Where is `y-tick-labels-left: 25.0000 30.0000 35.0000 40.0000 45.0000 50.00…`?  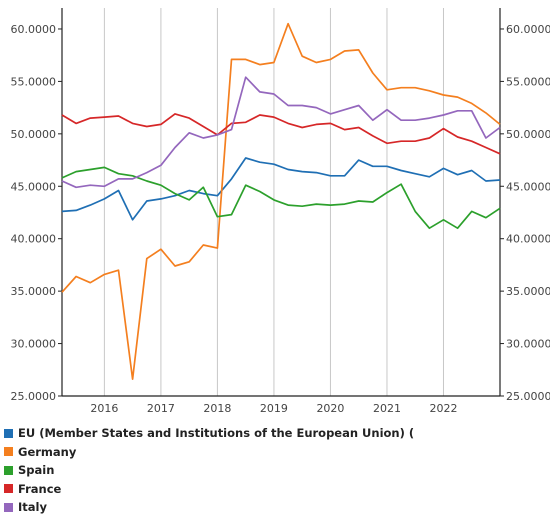
y-tick-labels-left: 25.0000 30.0000 35.0000 40.0000 45.0000 50.00… is located at coordinates (36, 213).